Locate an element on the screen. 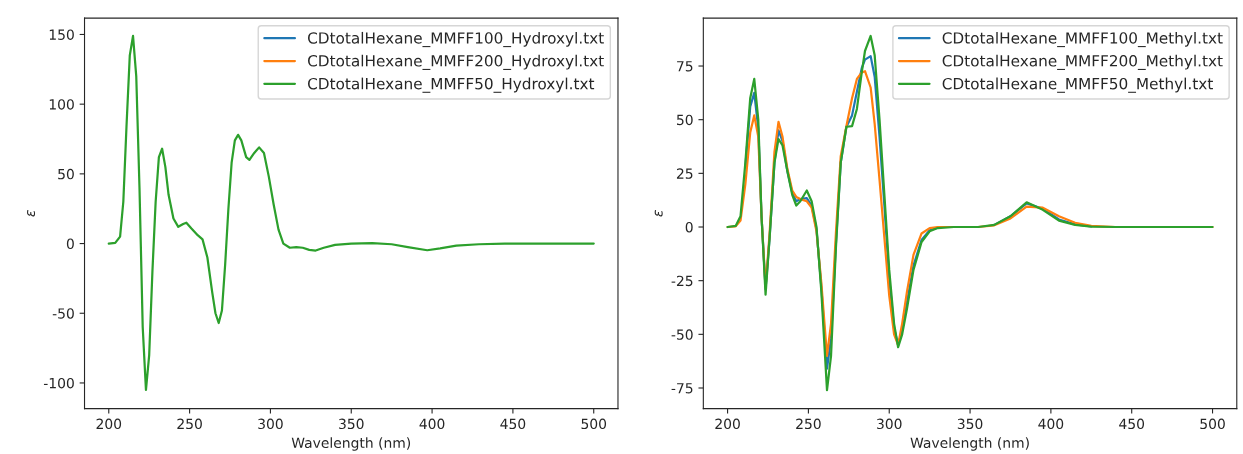  y-tick-label: -25 is located at coordinates (682, 281).